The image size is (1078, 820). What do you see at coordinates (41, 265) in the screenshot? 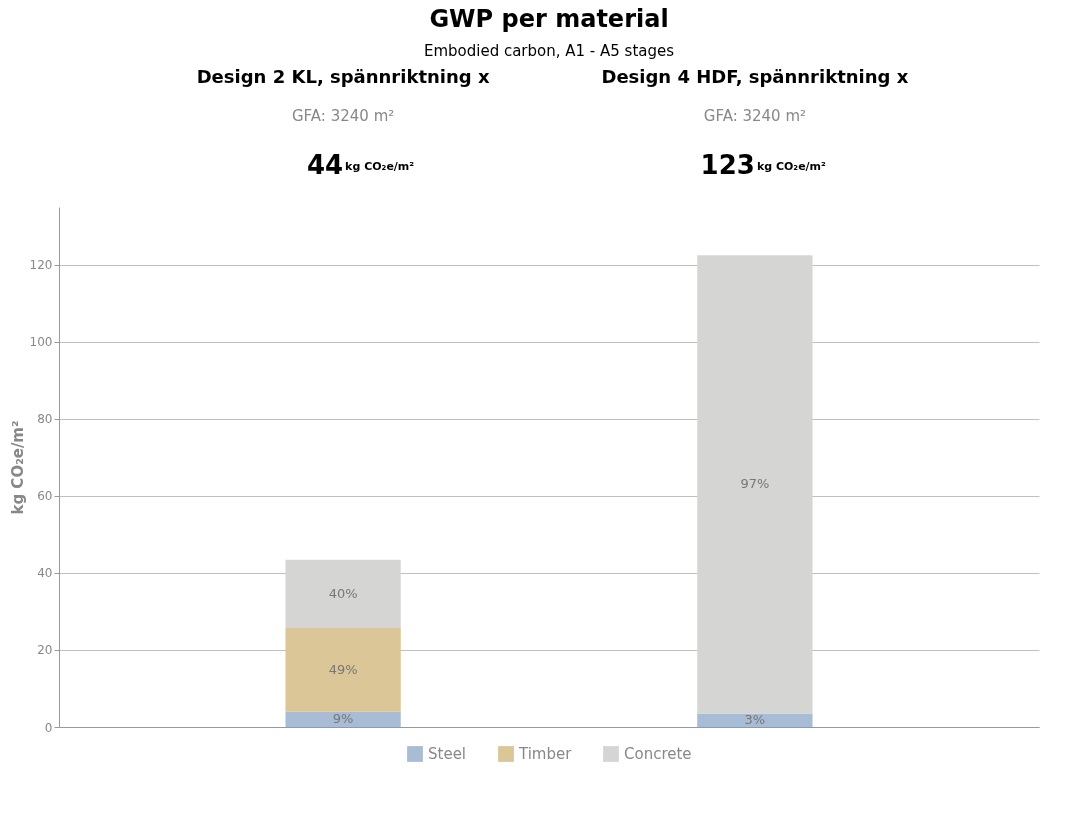
I see `y-tick-label: 120` at bounding box center [41, 265].